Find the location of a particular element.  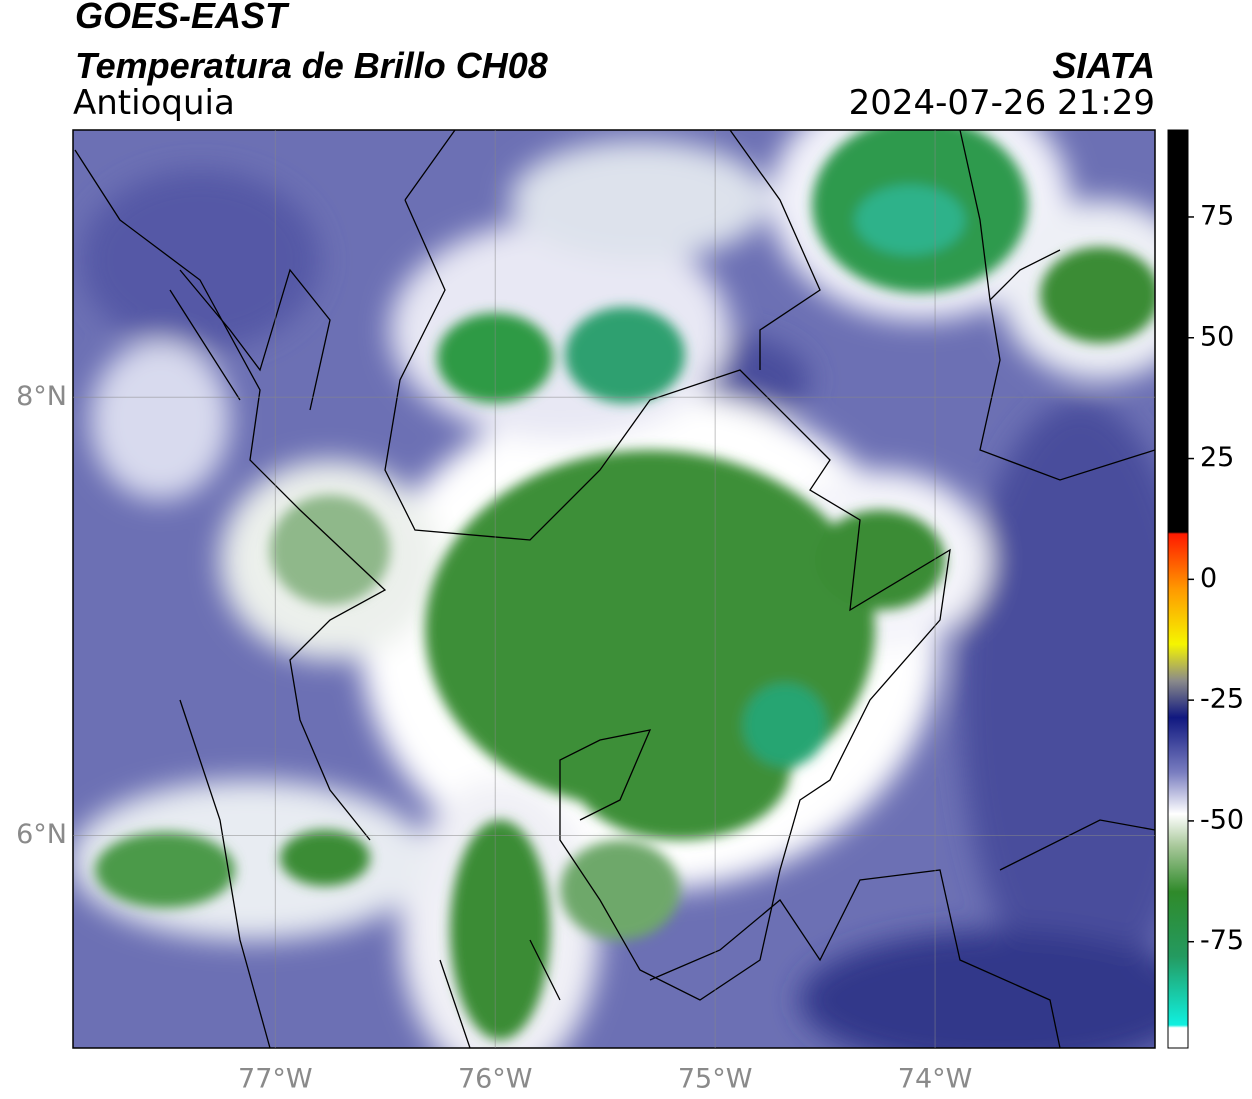

colorbar-tick-label: 50 is located at coordinates (1217, 336).